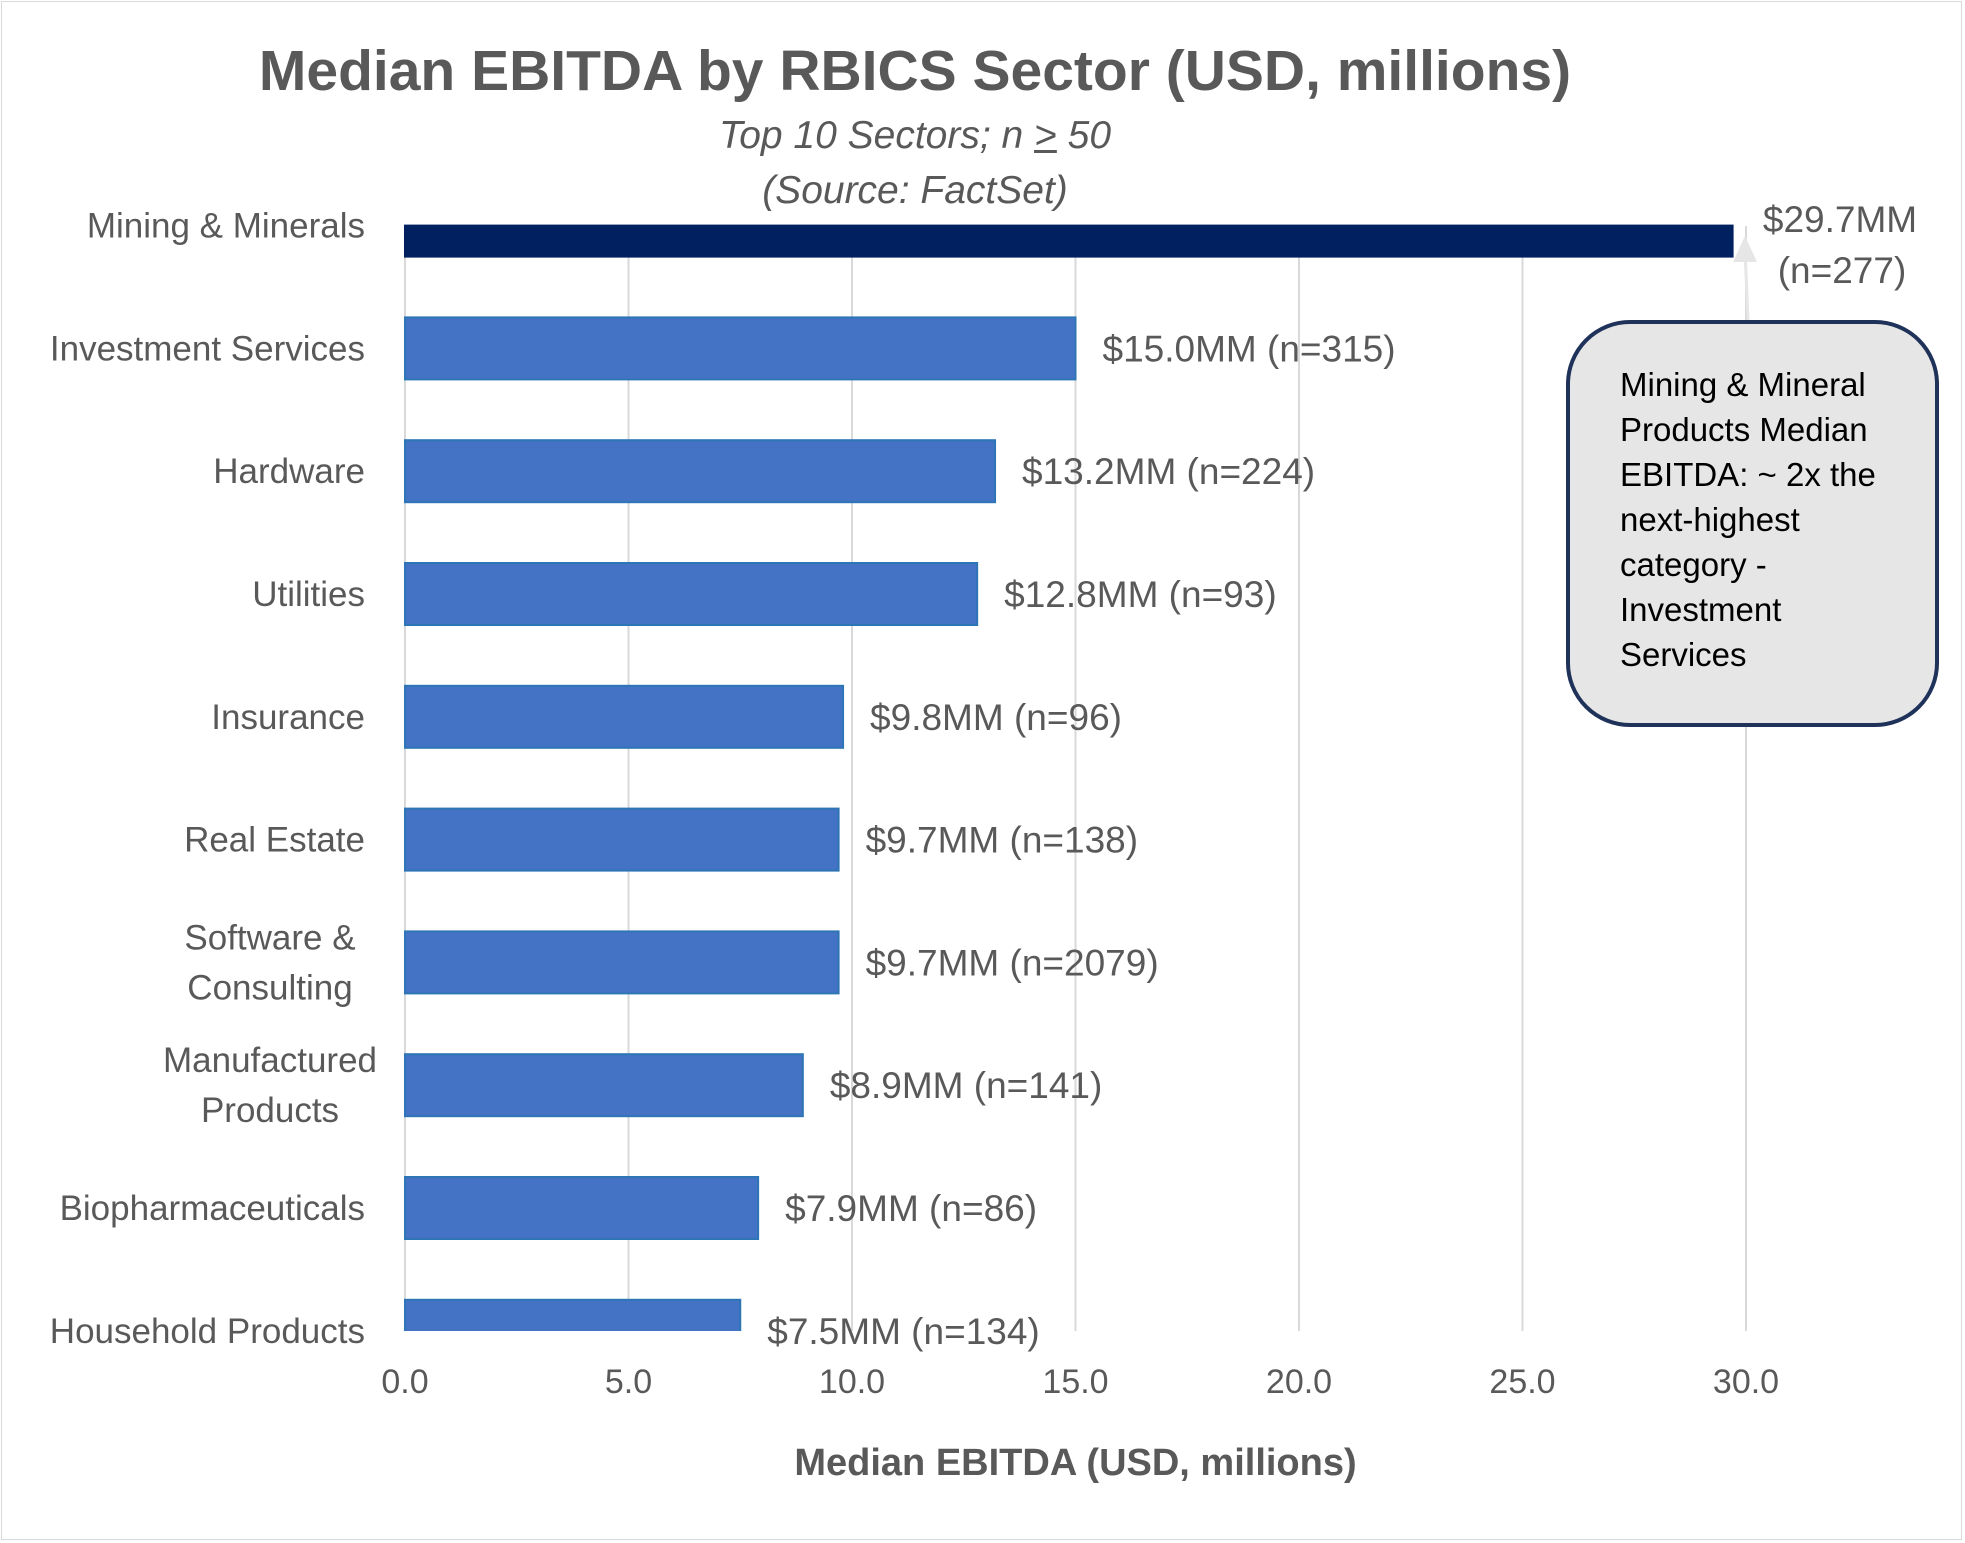  What do you see at coordinates (966, 1085) in the screenshot?
I see `data-label: $8.9MM (n=141)` at bounding box center [966, 1085].